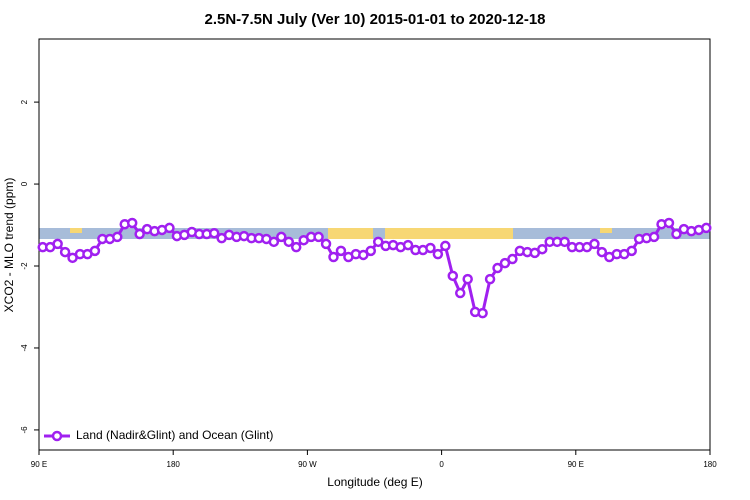 The width and height of the screenshot is (750, 500). I want to click on x-tick-label: 0, so click(441, 464).